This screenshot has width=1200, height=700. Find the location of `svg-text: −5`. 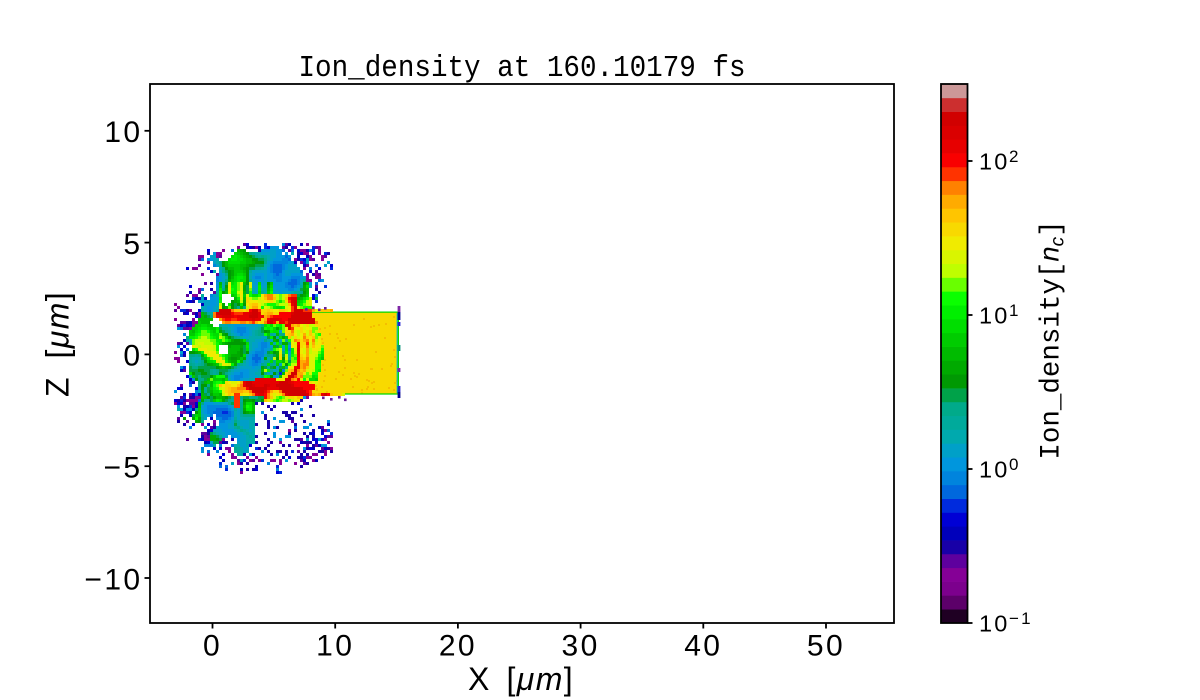

svg-text: −5 is located at coordinates (122, 468).